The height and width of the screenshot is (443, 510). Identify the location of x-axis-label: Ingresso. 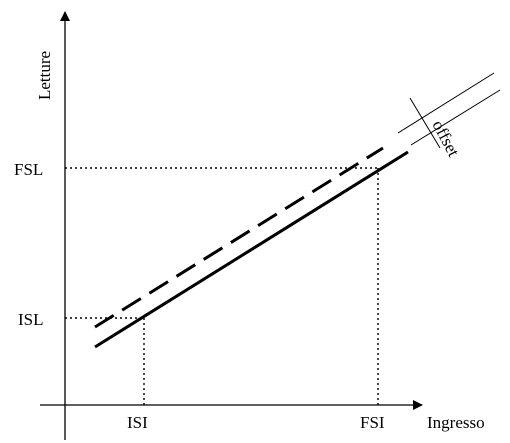
(456, 422).